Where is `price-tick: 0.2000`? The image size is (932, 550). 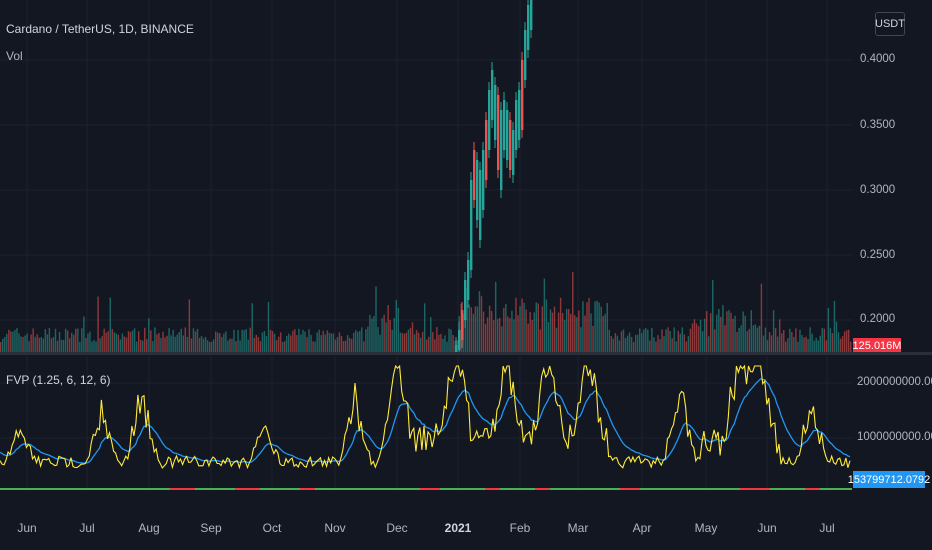 price-tick: 0.2000 is located at coordinates (878, 319).